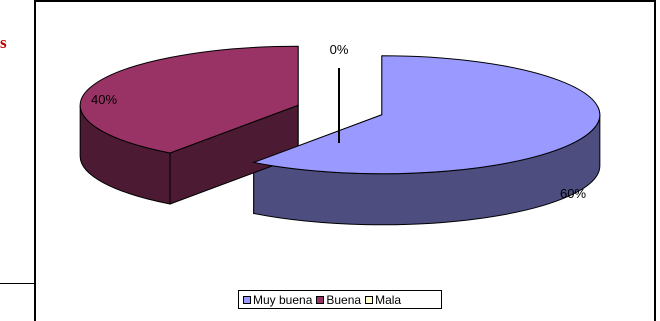  I want to click on legend-item-buena: Buena, so click(338, 300).